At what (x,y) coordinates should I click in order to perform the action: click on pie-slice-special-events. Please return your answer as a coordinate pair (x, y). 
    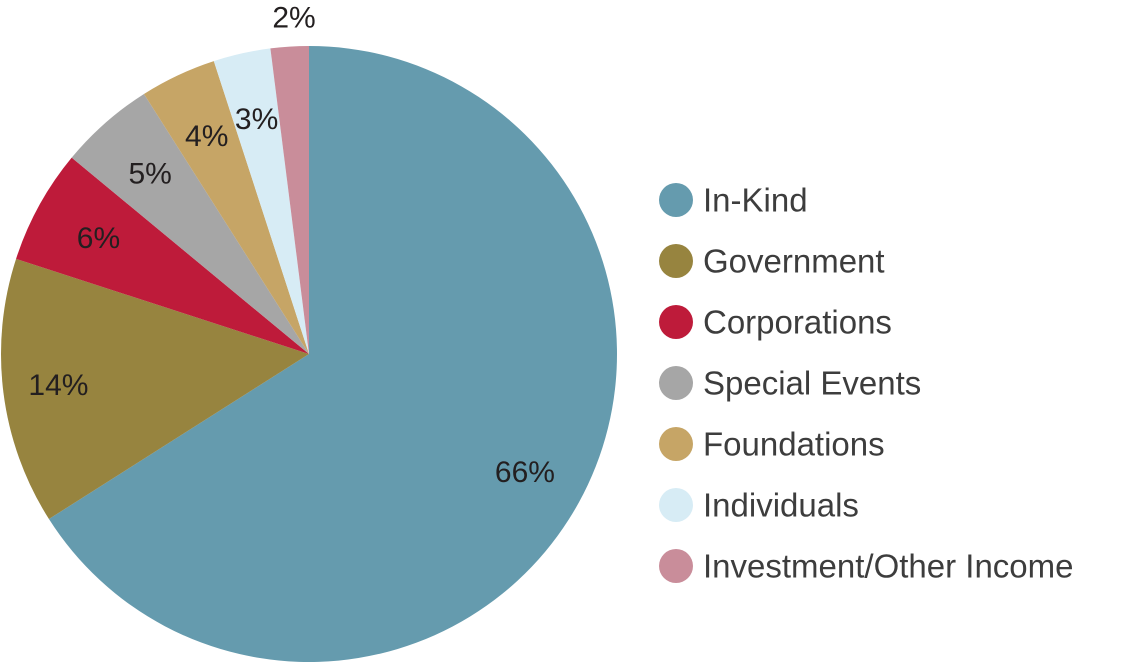
    Looking at the image, I should click on (190, 224).